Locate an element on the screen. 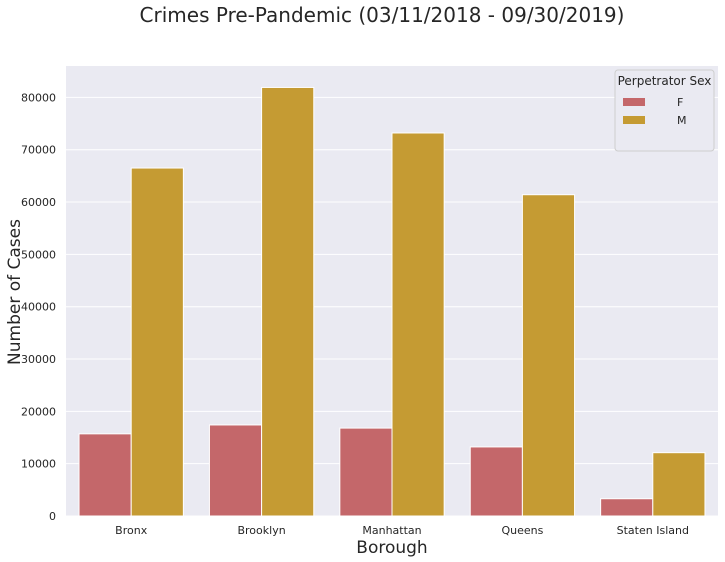 Image resolution: width=725 pixels, height=562 pixels. legend: Perpetrator Sex FM is located at coordinates (664, 110).